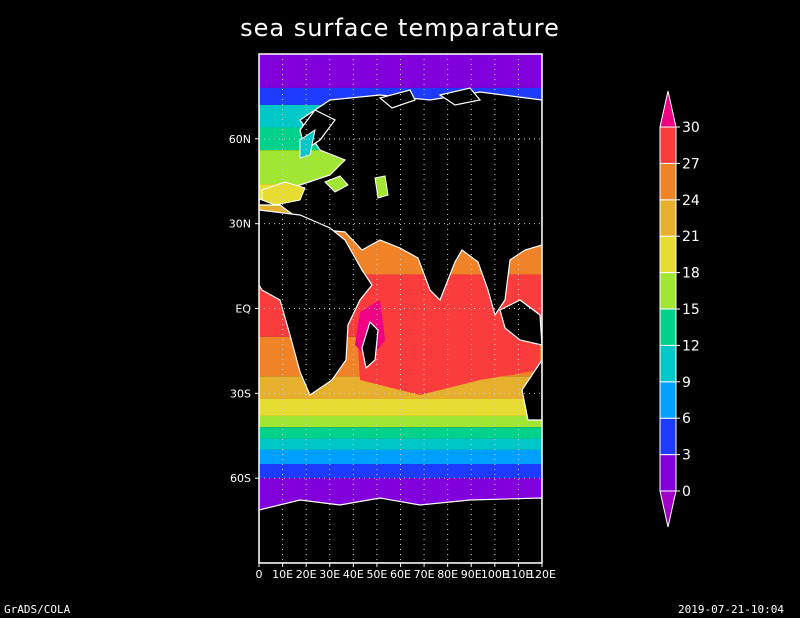 The image size is (800, 618). Describe the element at coordinates (400, 28) in the screenshot. I see `map-title: sea surface temparature` at that location.